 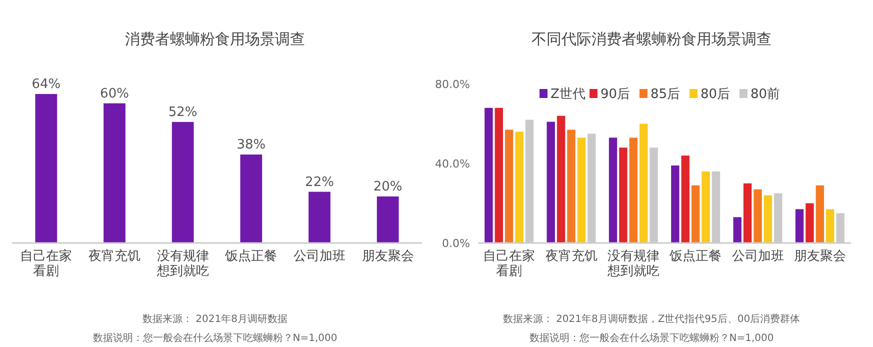 What do you see at coordinates (452, 164) in the screenshot?
I see `y-tick-label: 40.0%` at bounding box center [452, 164].